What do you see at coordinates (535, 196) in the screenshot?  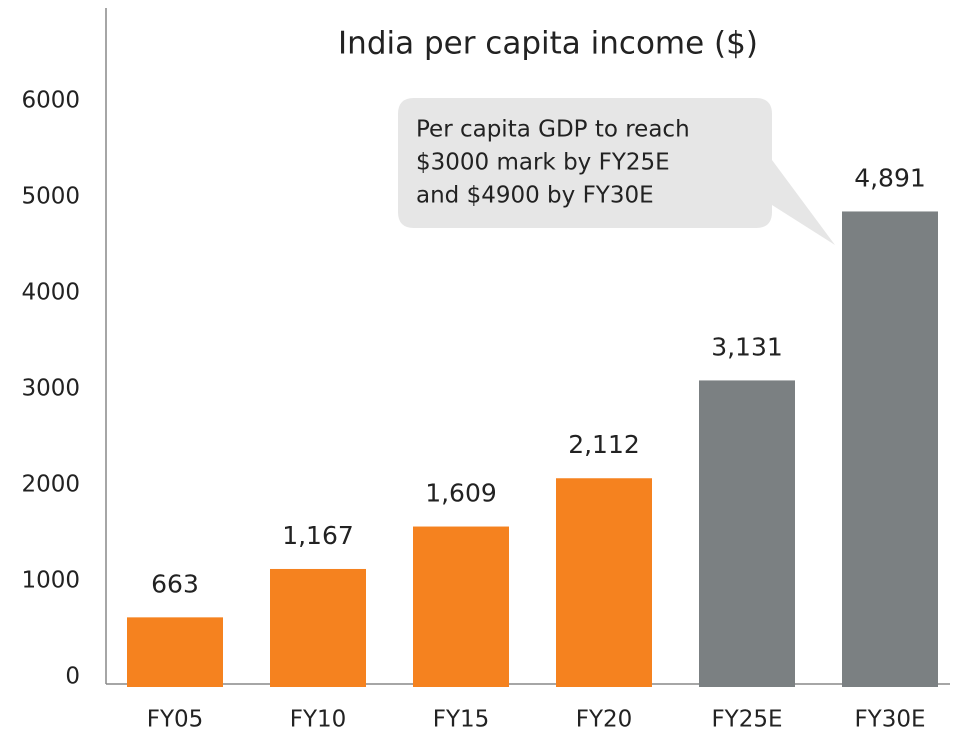 I see `callout-text: and $4900 by FY30E` at bounding box center [535, 196].